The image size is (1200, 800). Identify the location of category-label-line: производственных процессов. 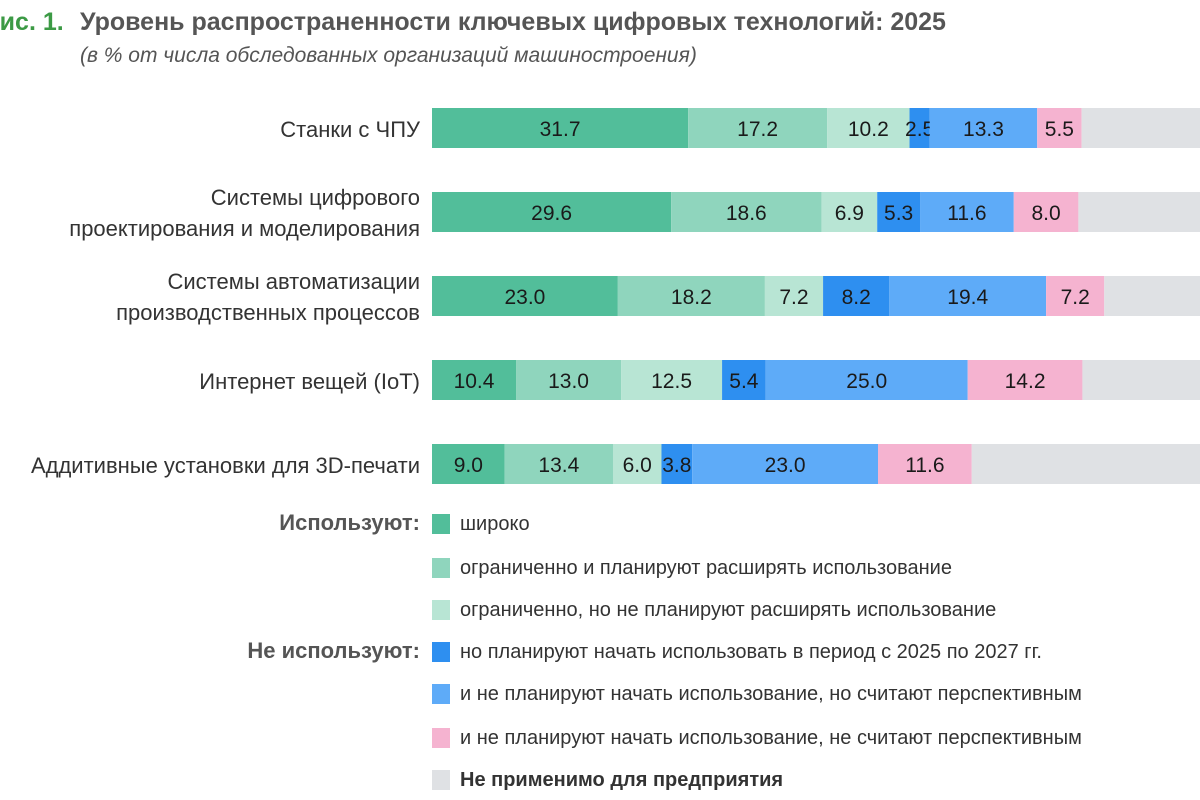
(268, 312).